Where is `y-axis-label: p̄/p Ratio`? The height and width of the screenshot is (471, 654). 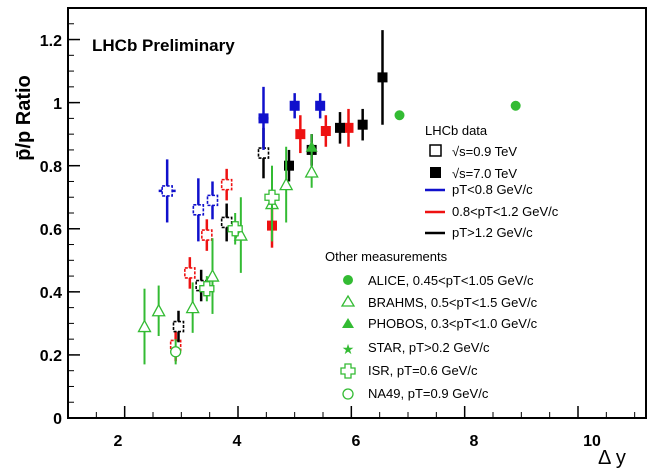
y-axis-label: p̄/p Ratio is located at coordinates (24, 118).